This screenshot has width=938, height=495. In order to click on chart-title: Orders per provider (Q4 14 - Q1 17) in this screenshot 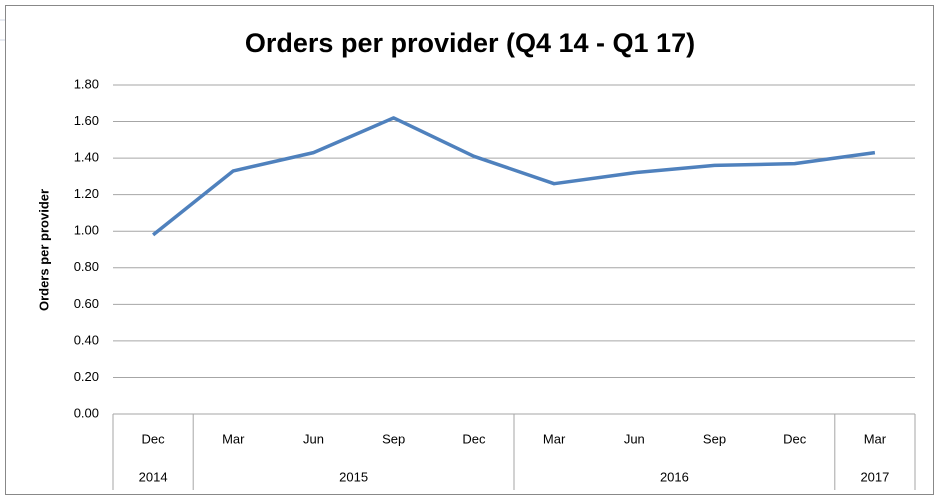, I will do `click(470, 43)`.